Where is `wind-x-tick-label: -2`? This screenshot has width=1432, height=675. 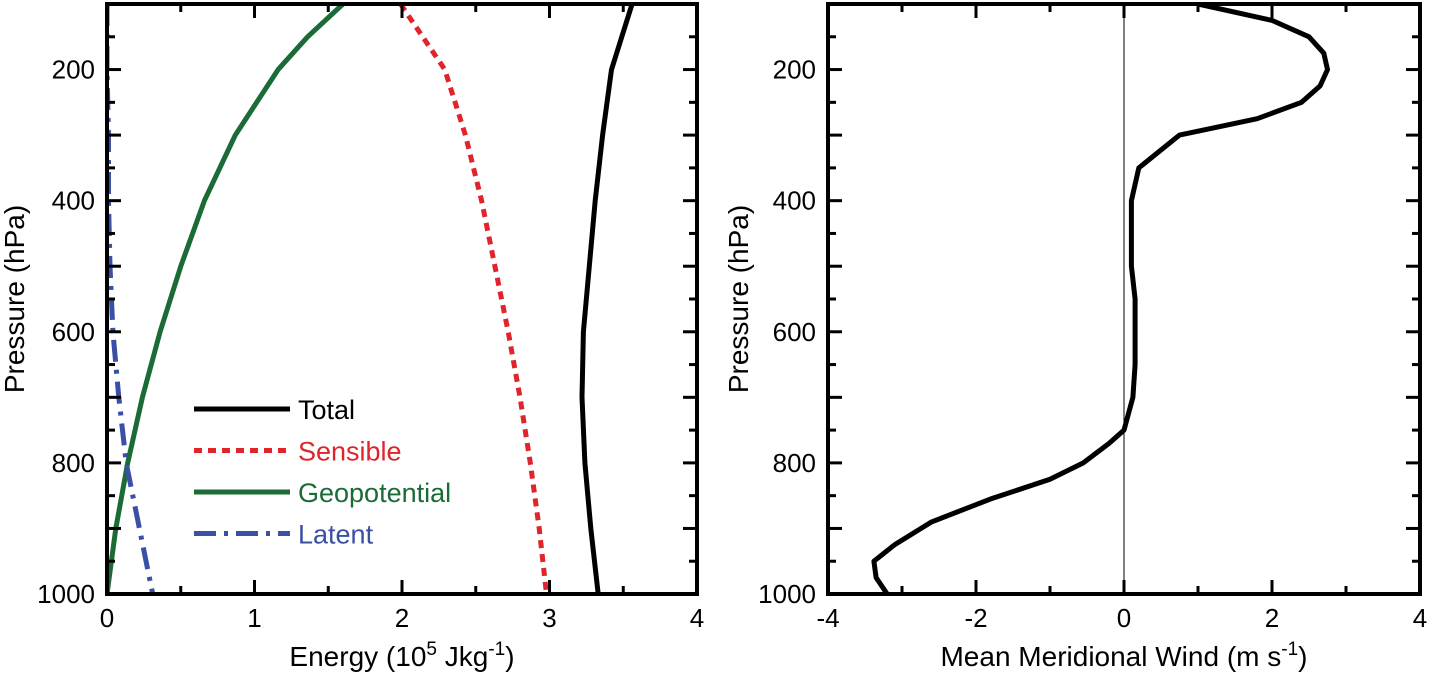 wind-x-tick-label: -2 is located at coordinates (975, 618).